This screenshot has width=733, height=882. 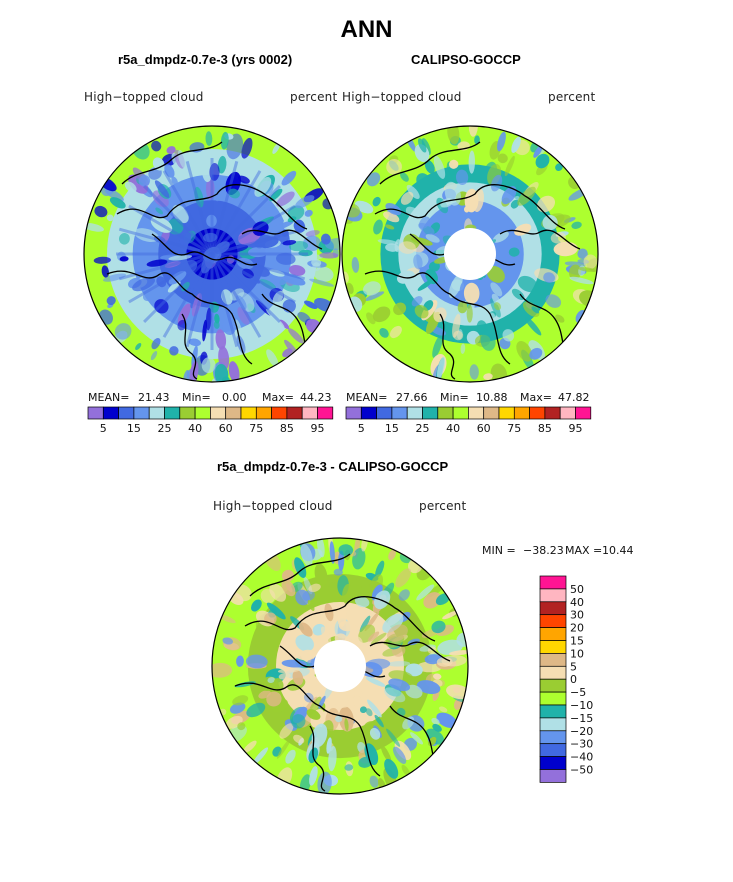 What do you see at coordinates (314, 97) in the screenshot?
I see `panel1-units-label: percent` at bounding box center [314, 97].